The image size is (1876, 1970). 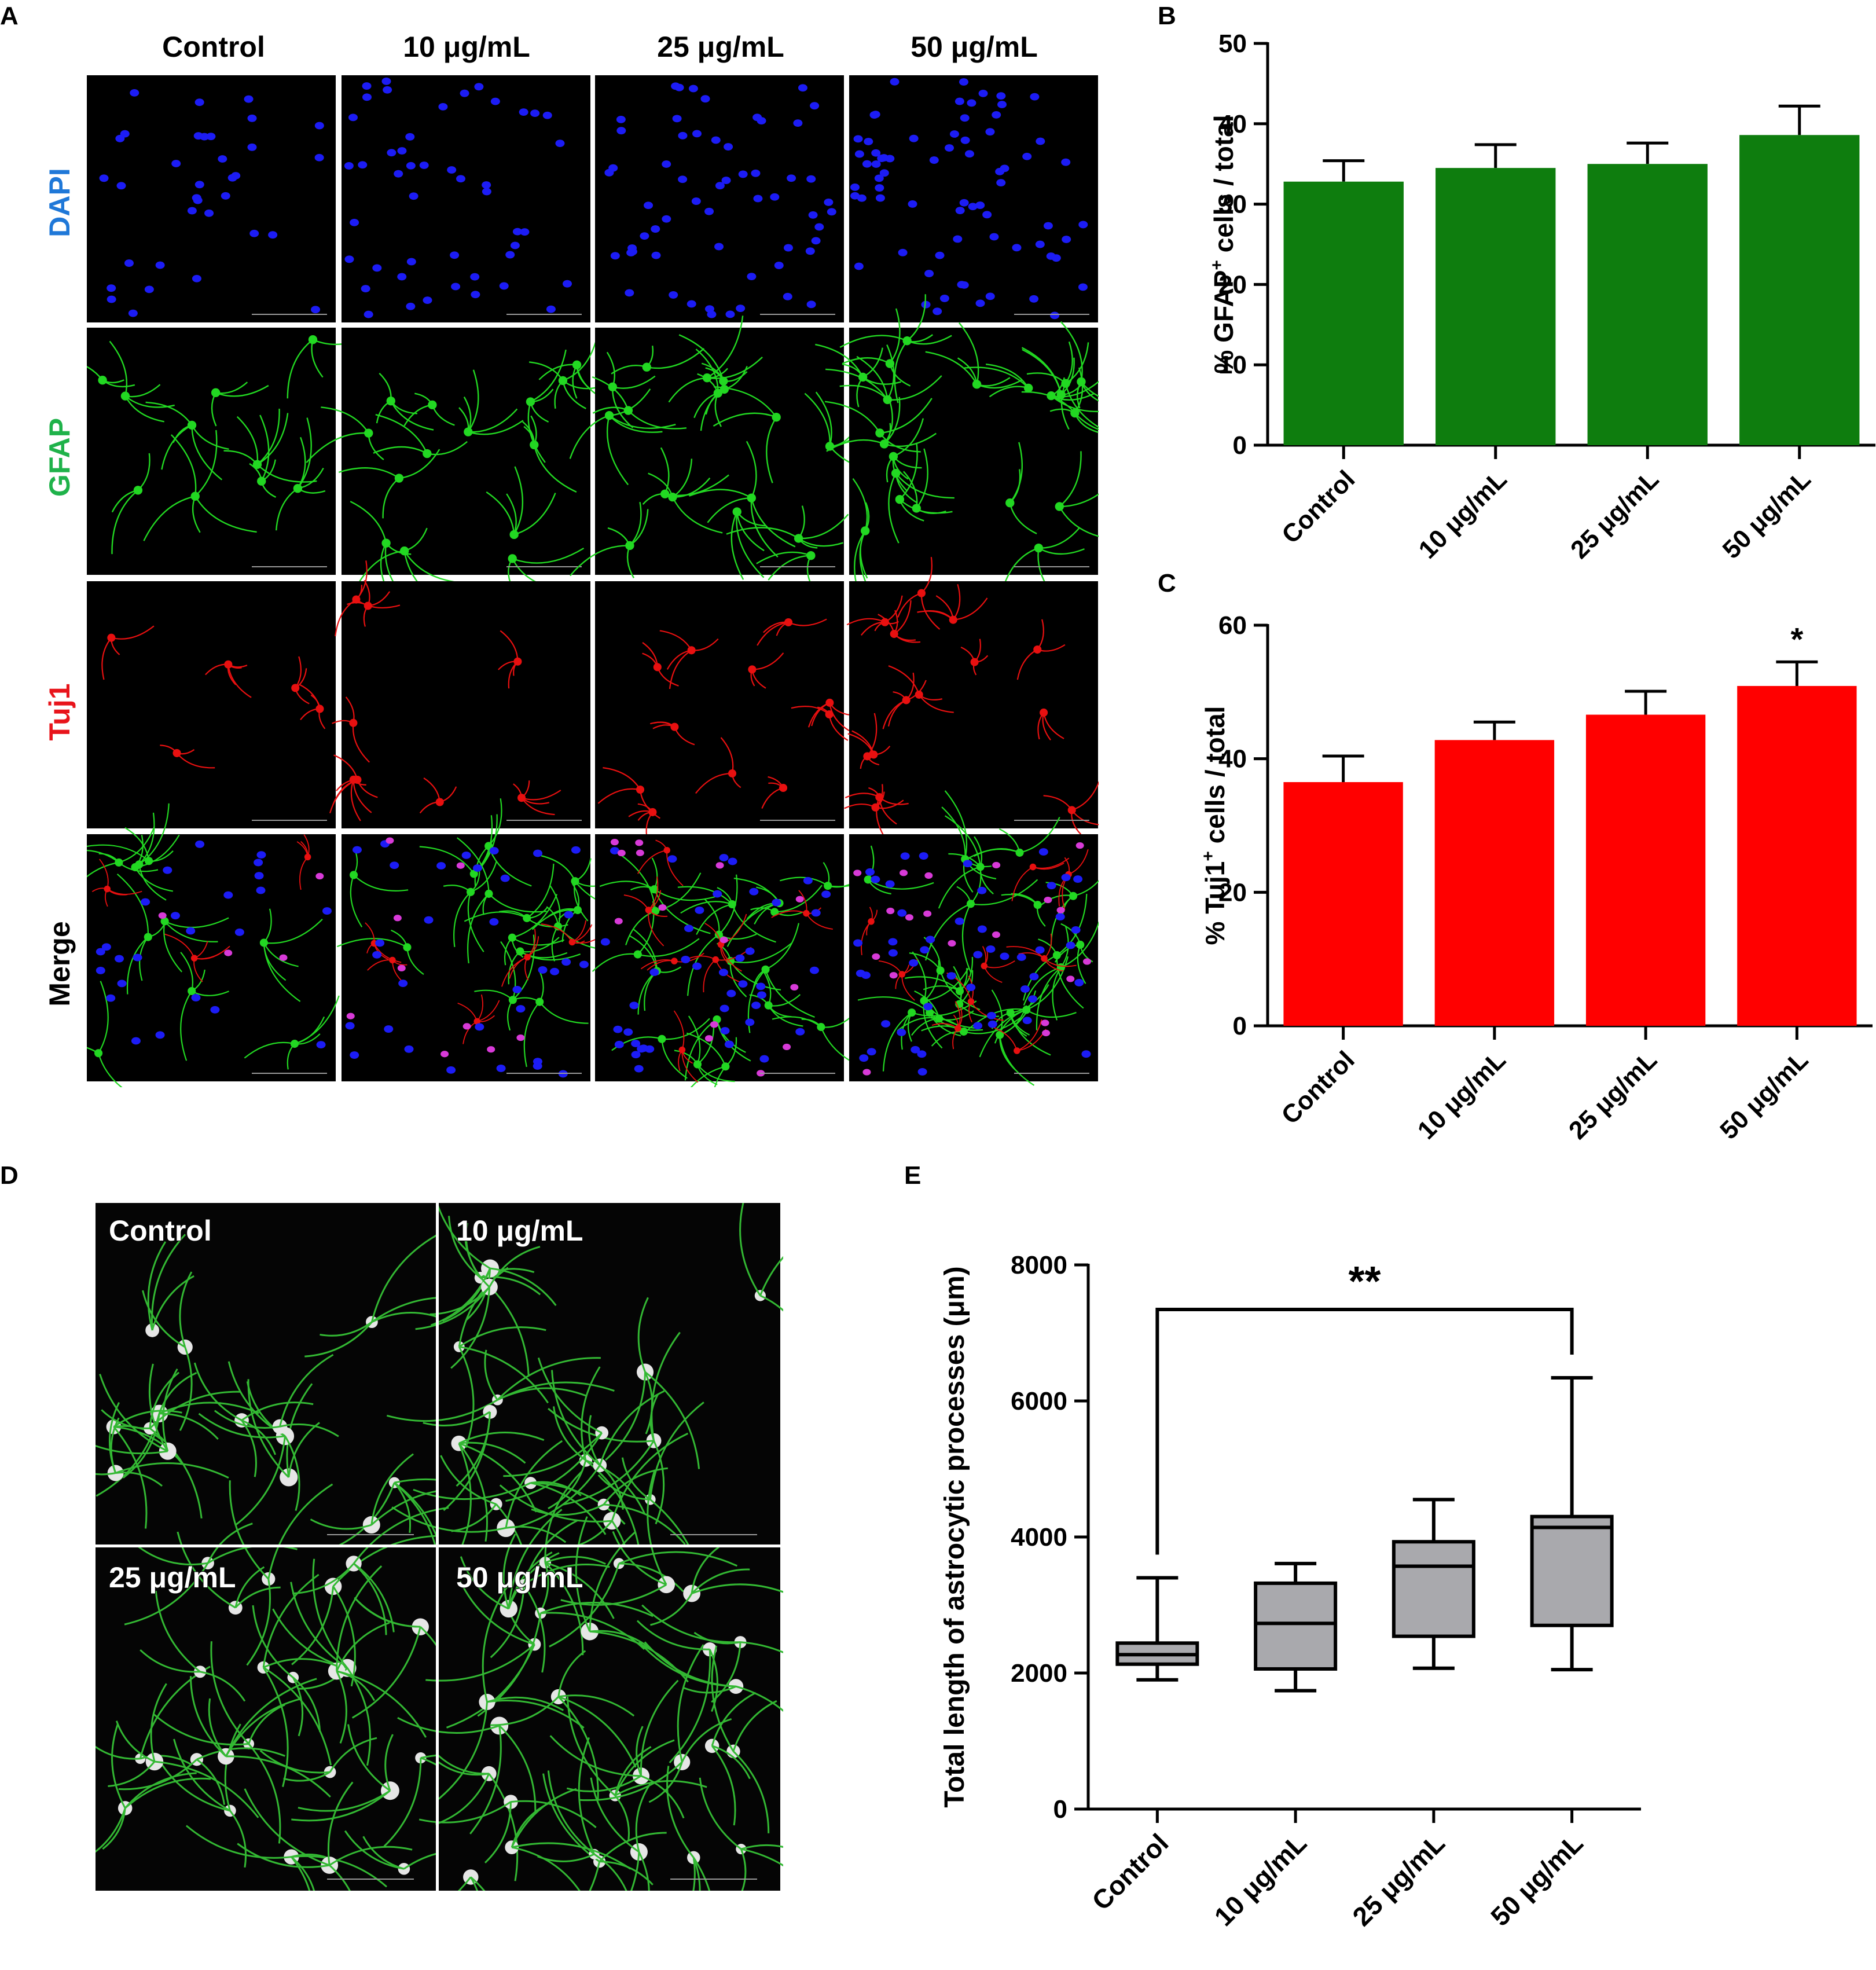 I want to click on chart-b-x-tick-label: 50 μg/mL, so click(x=1766, y=514).